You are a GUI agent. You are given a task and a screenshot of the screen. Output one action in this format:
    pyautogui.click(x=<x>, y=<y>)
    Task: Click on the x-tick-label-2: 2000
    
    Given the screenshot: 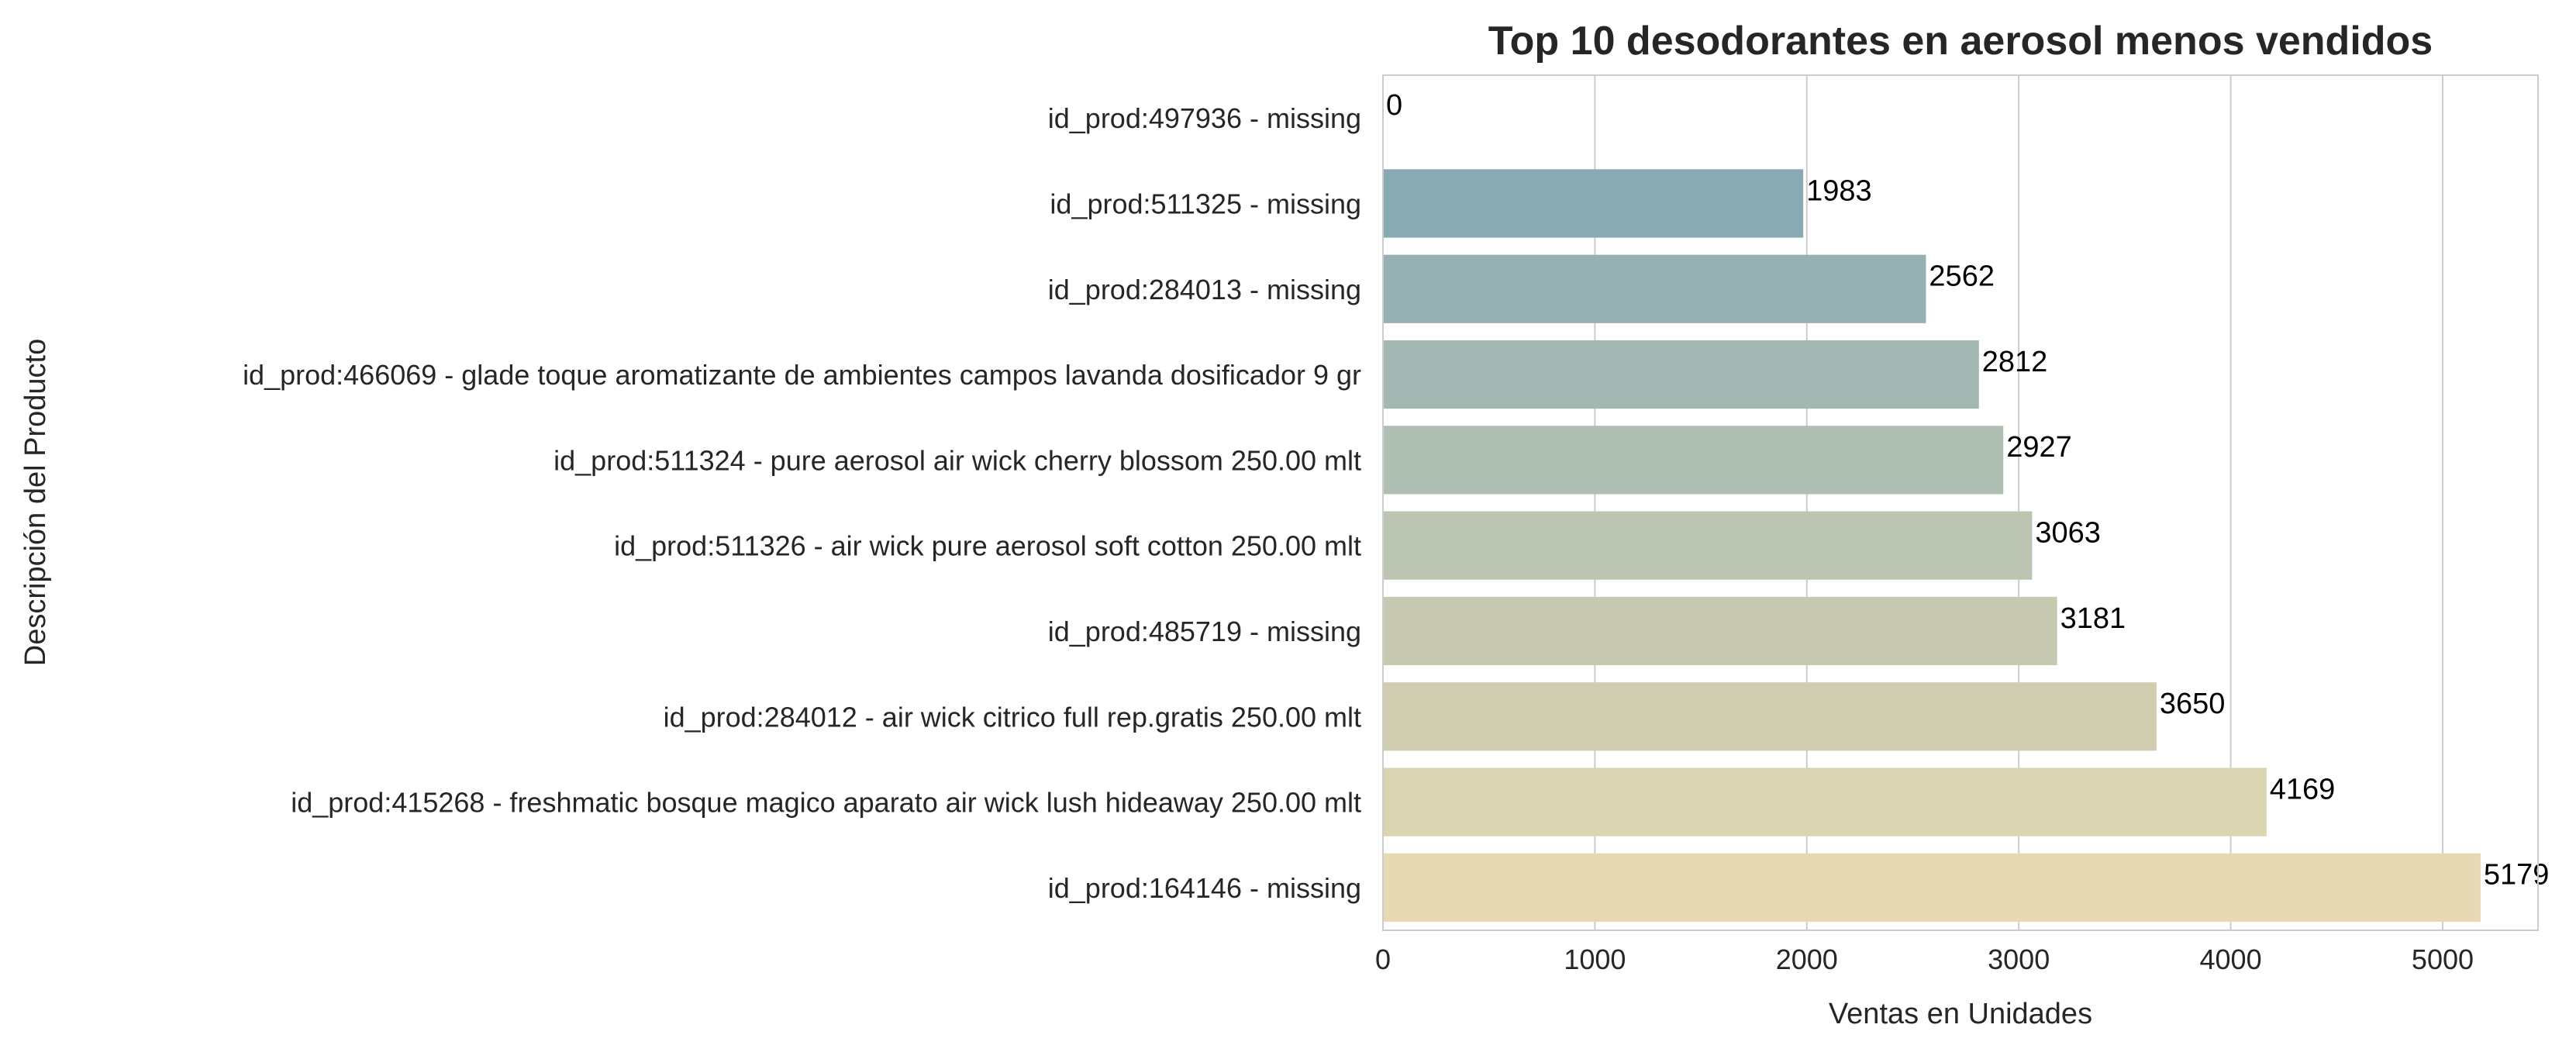 What is the action you would take?
    pyautogui.click(x=1807, y=959)
    